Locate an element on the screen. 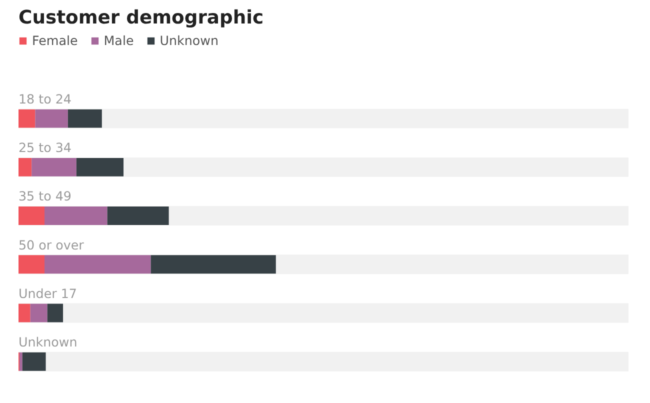 This screenshot has width=650, height=403. chart-title: Customer demographic is located at coordinates (141, 18).